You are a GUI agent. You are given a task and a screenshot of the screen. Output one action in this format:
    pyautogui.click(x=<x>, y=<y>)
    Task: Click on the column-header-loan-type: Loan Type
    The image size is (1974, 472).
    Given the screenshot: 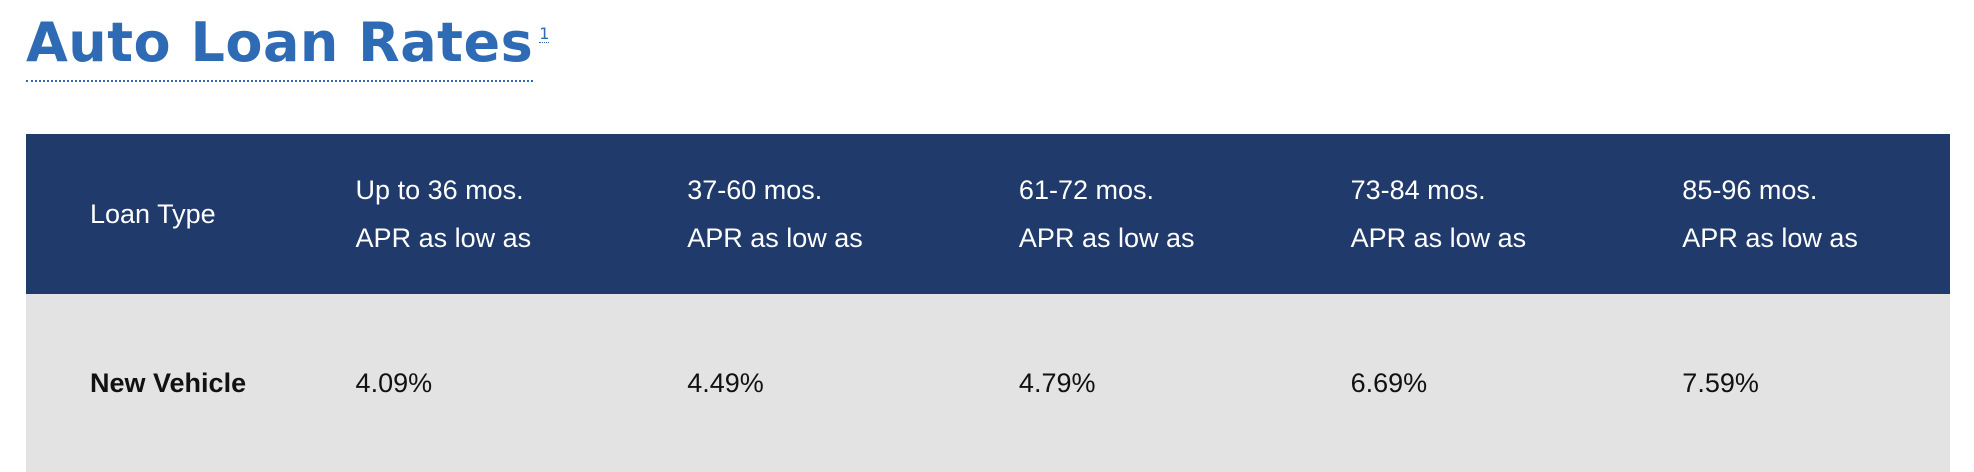 What is the action you would take?
    pyautogui.click(x=159, y=214)
    